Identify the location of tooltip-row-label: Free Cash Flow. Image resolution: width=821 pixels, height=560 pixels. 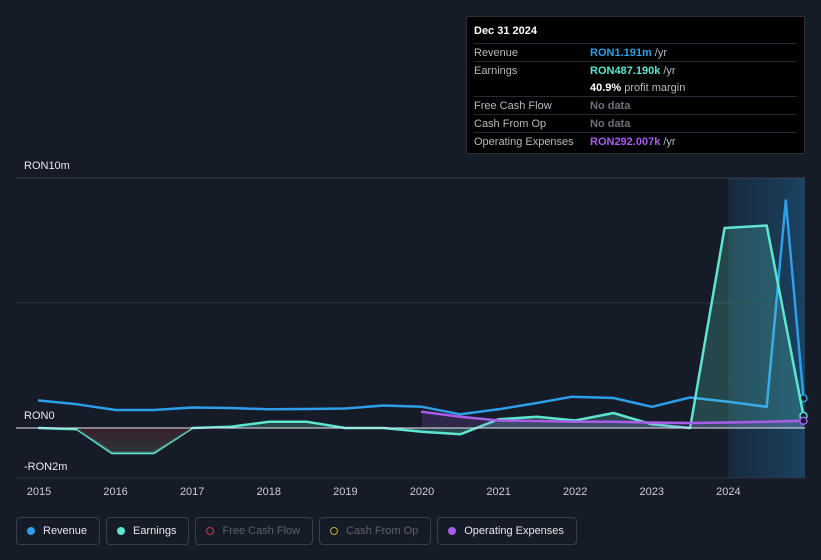
(513, 105).